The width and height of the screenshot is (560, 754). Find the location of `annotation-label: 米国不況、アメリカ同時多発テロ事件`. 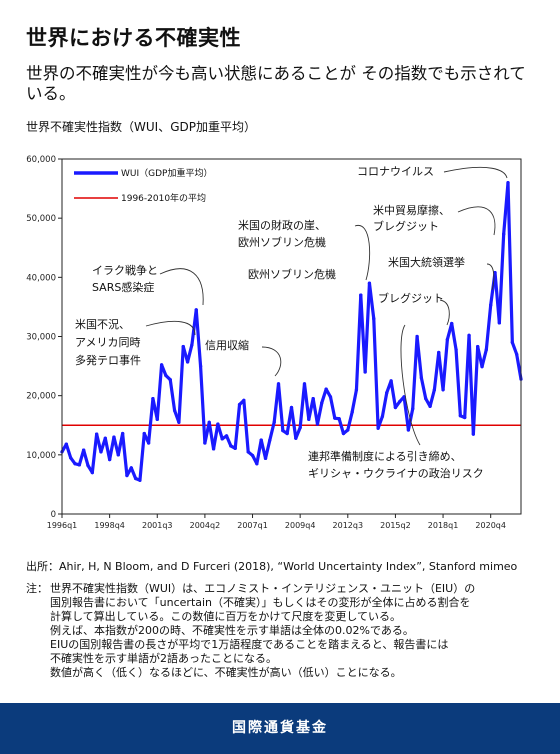

annotation-label: 米国不況、アメリカ同時多発テロ事件 is located at coordinates (108, 342).